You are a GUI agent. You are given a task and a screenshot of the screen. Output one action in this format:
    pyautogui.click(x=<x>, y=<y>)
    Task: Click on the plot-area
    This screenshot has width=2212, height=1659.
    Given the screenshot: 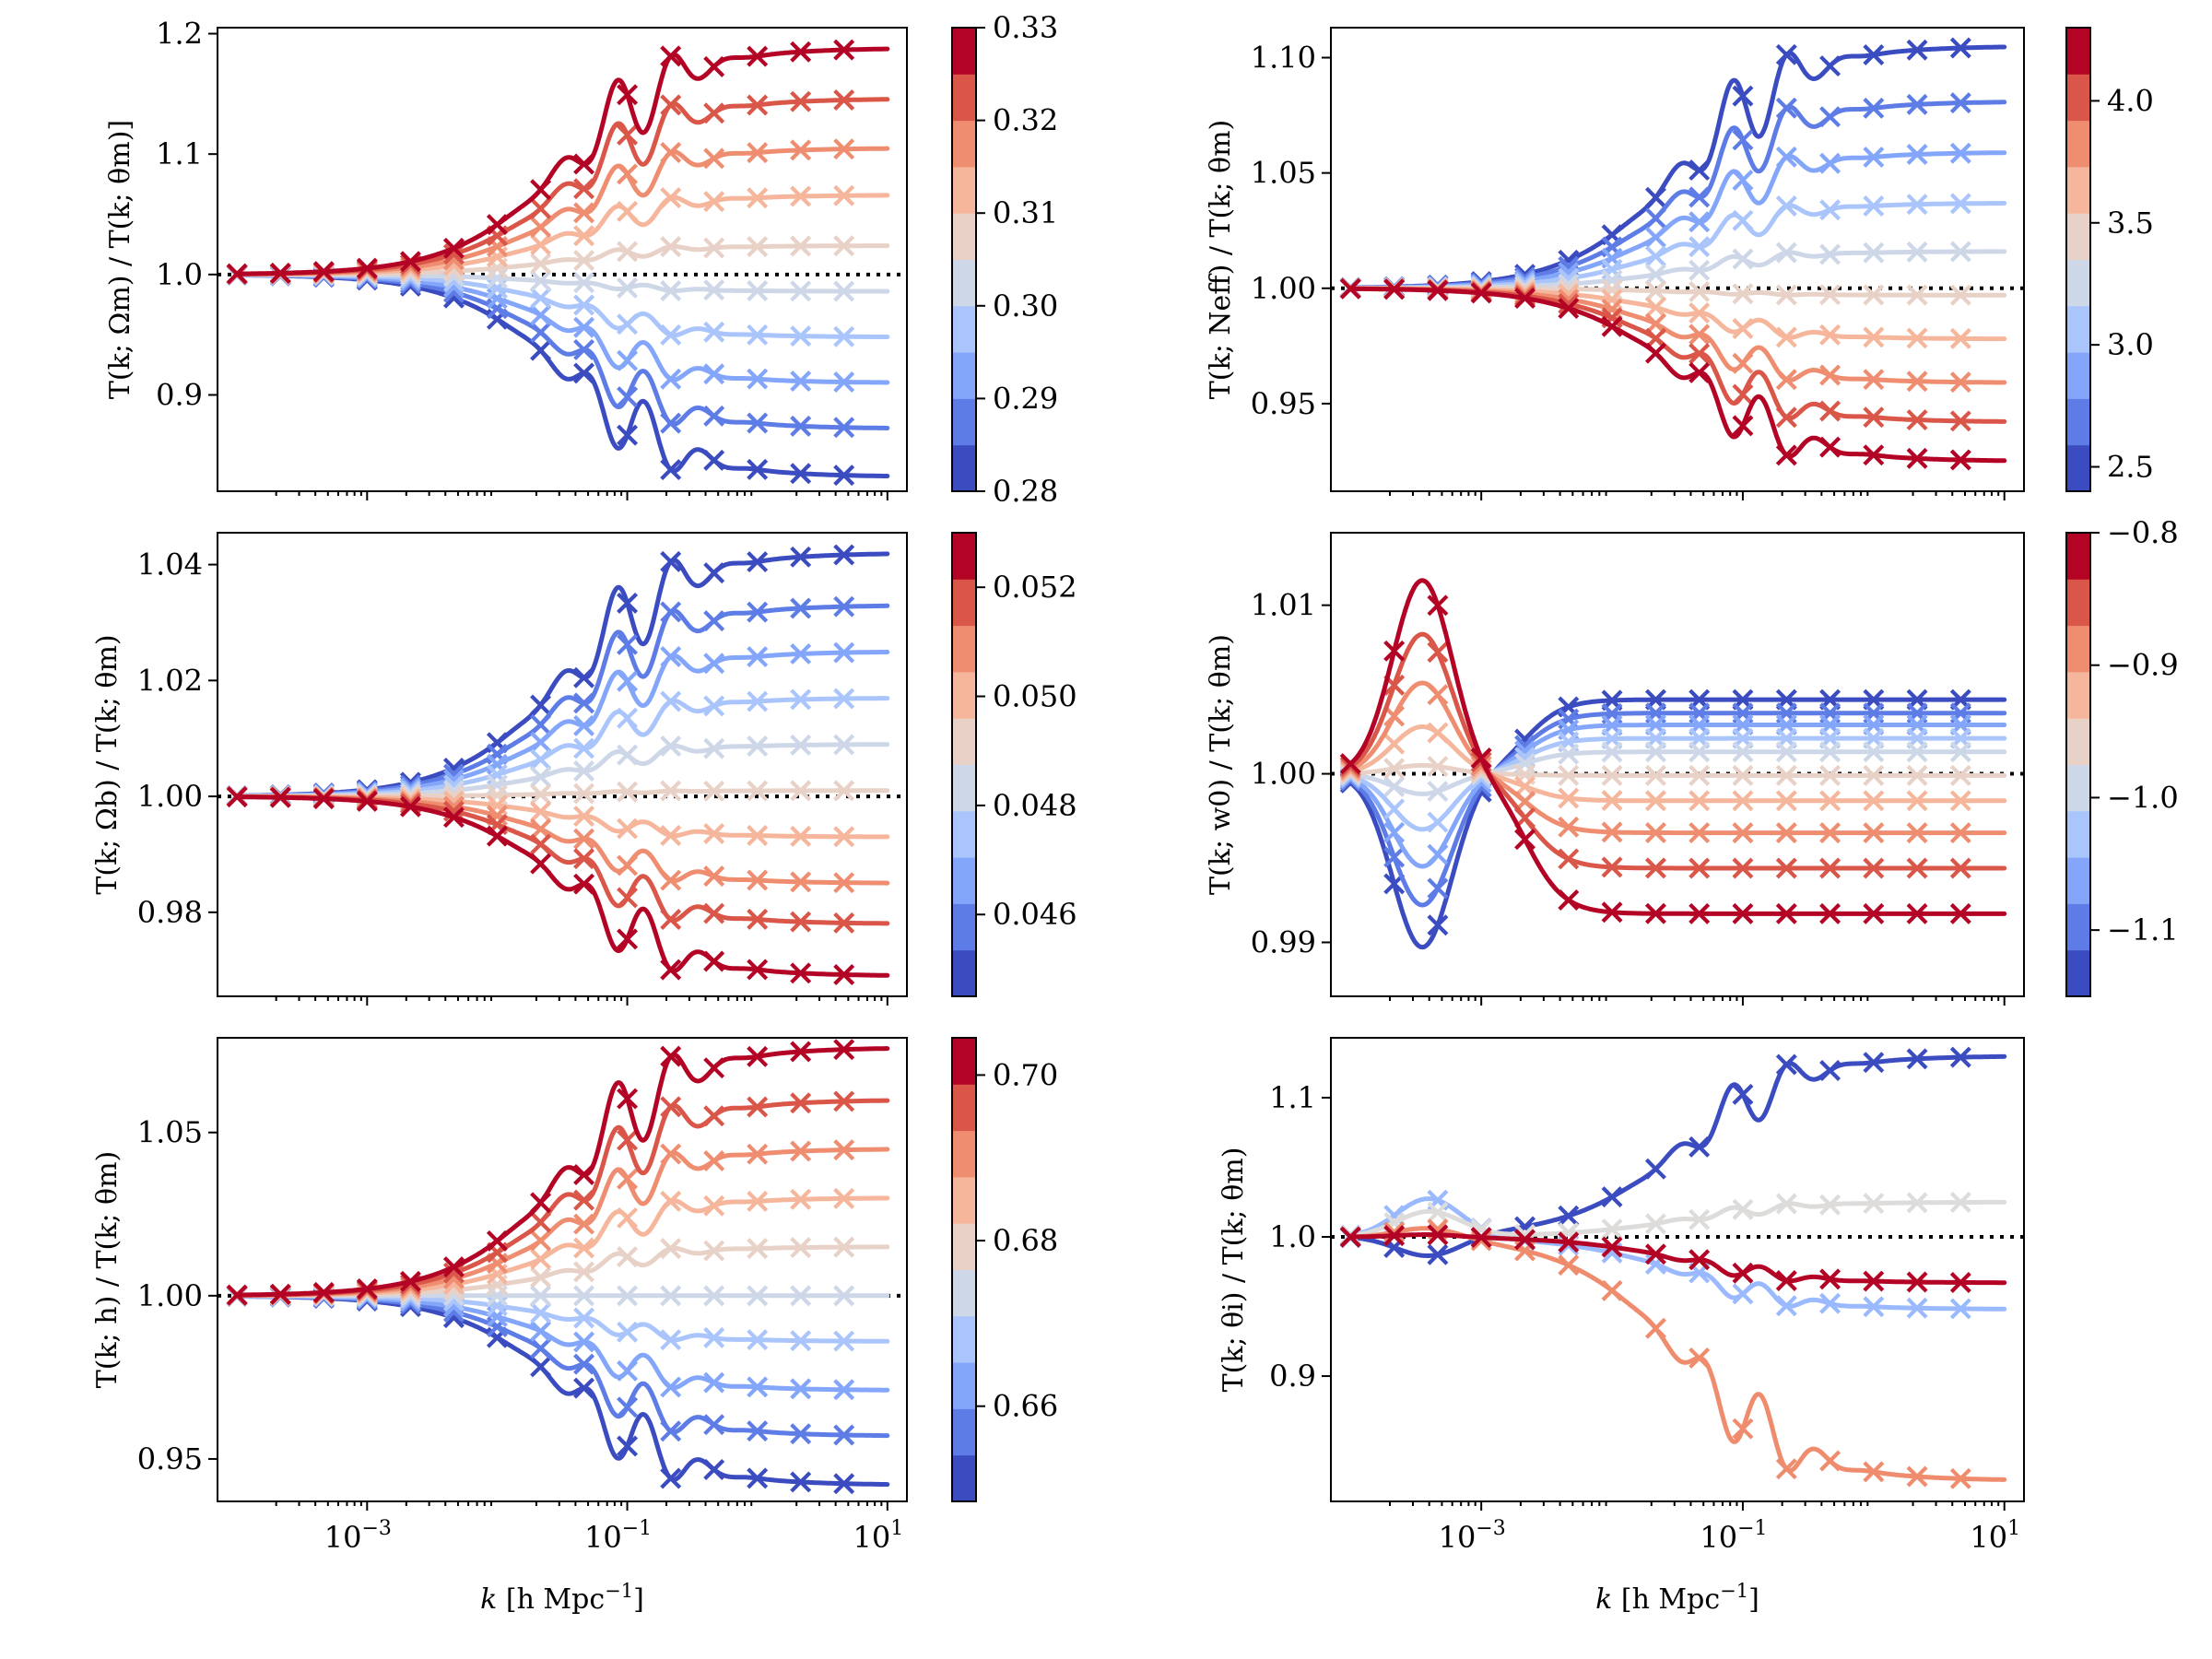 What is the action you would take?
    pyautogui.click(x=562, y=764)
    